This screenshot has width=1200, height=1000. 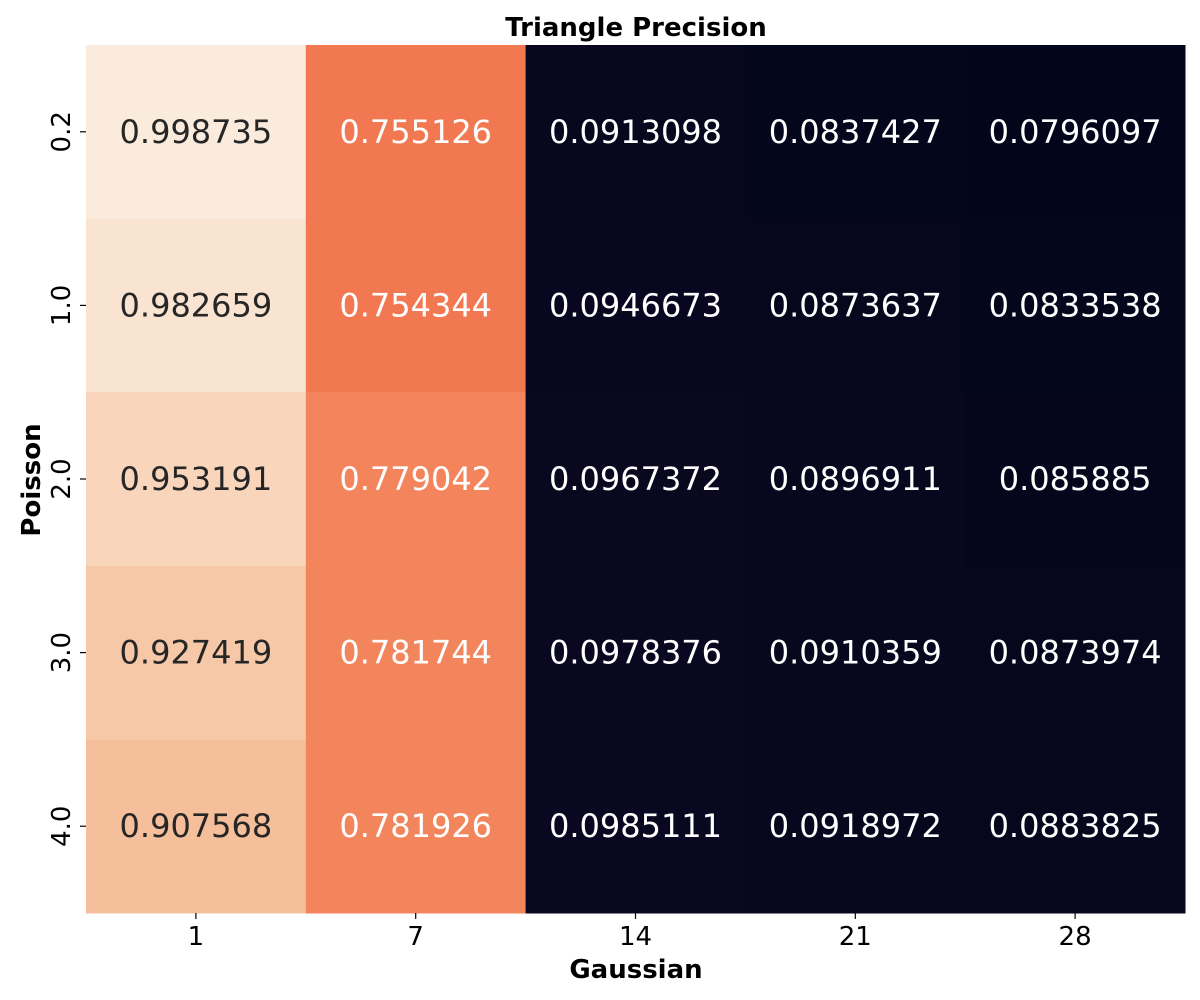 I want to click on x-tick-label: 21, so click(x=855, y=937).